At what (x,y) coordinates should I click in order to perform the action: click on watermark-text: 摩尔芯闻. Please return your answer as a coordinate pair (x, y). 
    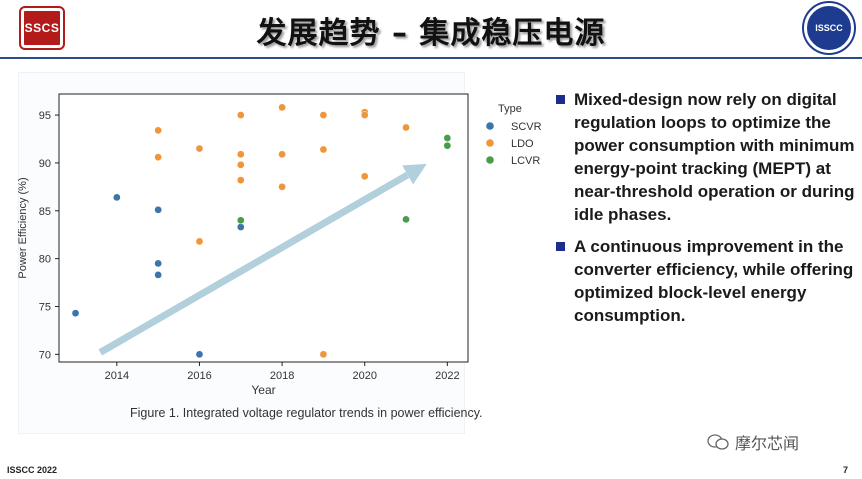
    Looking at the image, I should click on (767, 443).